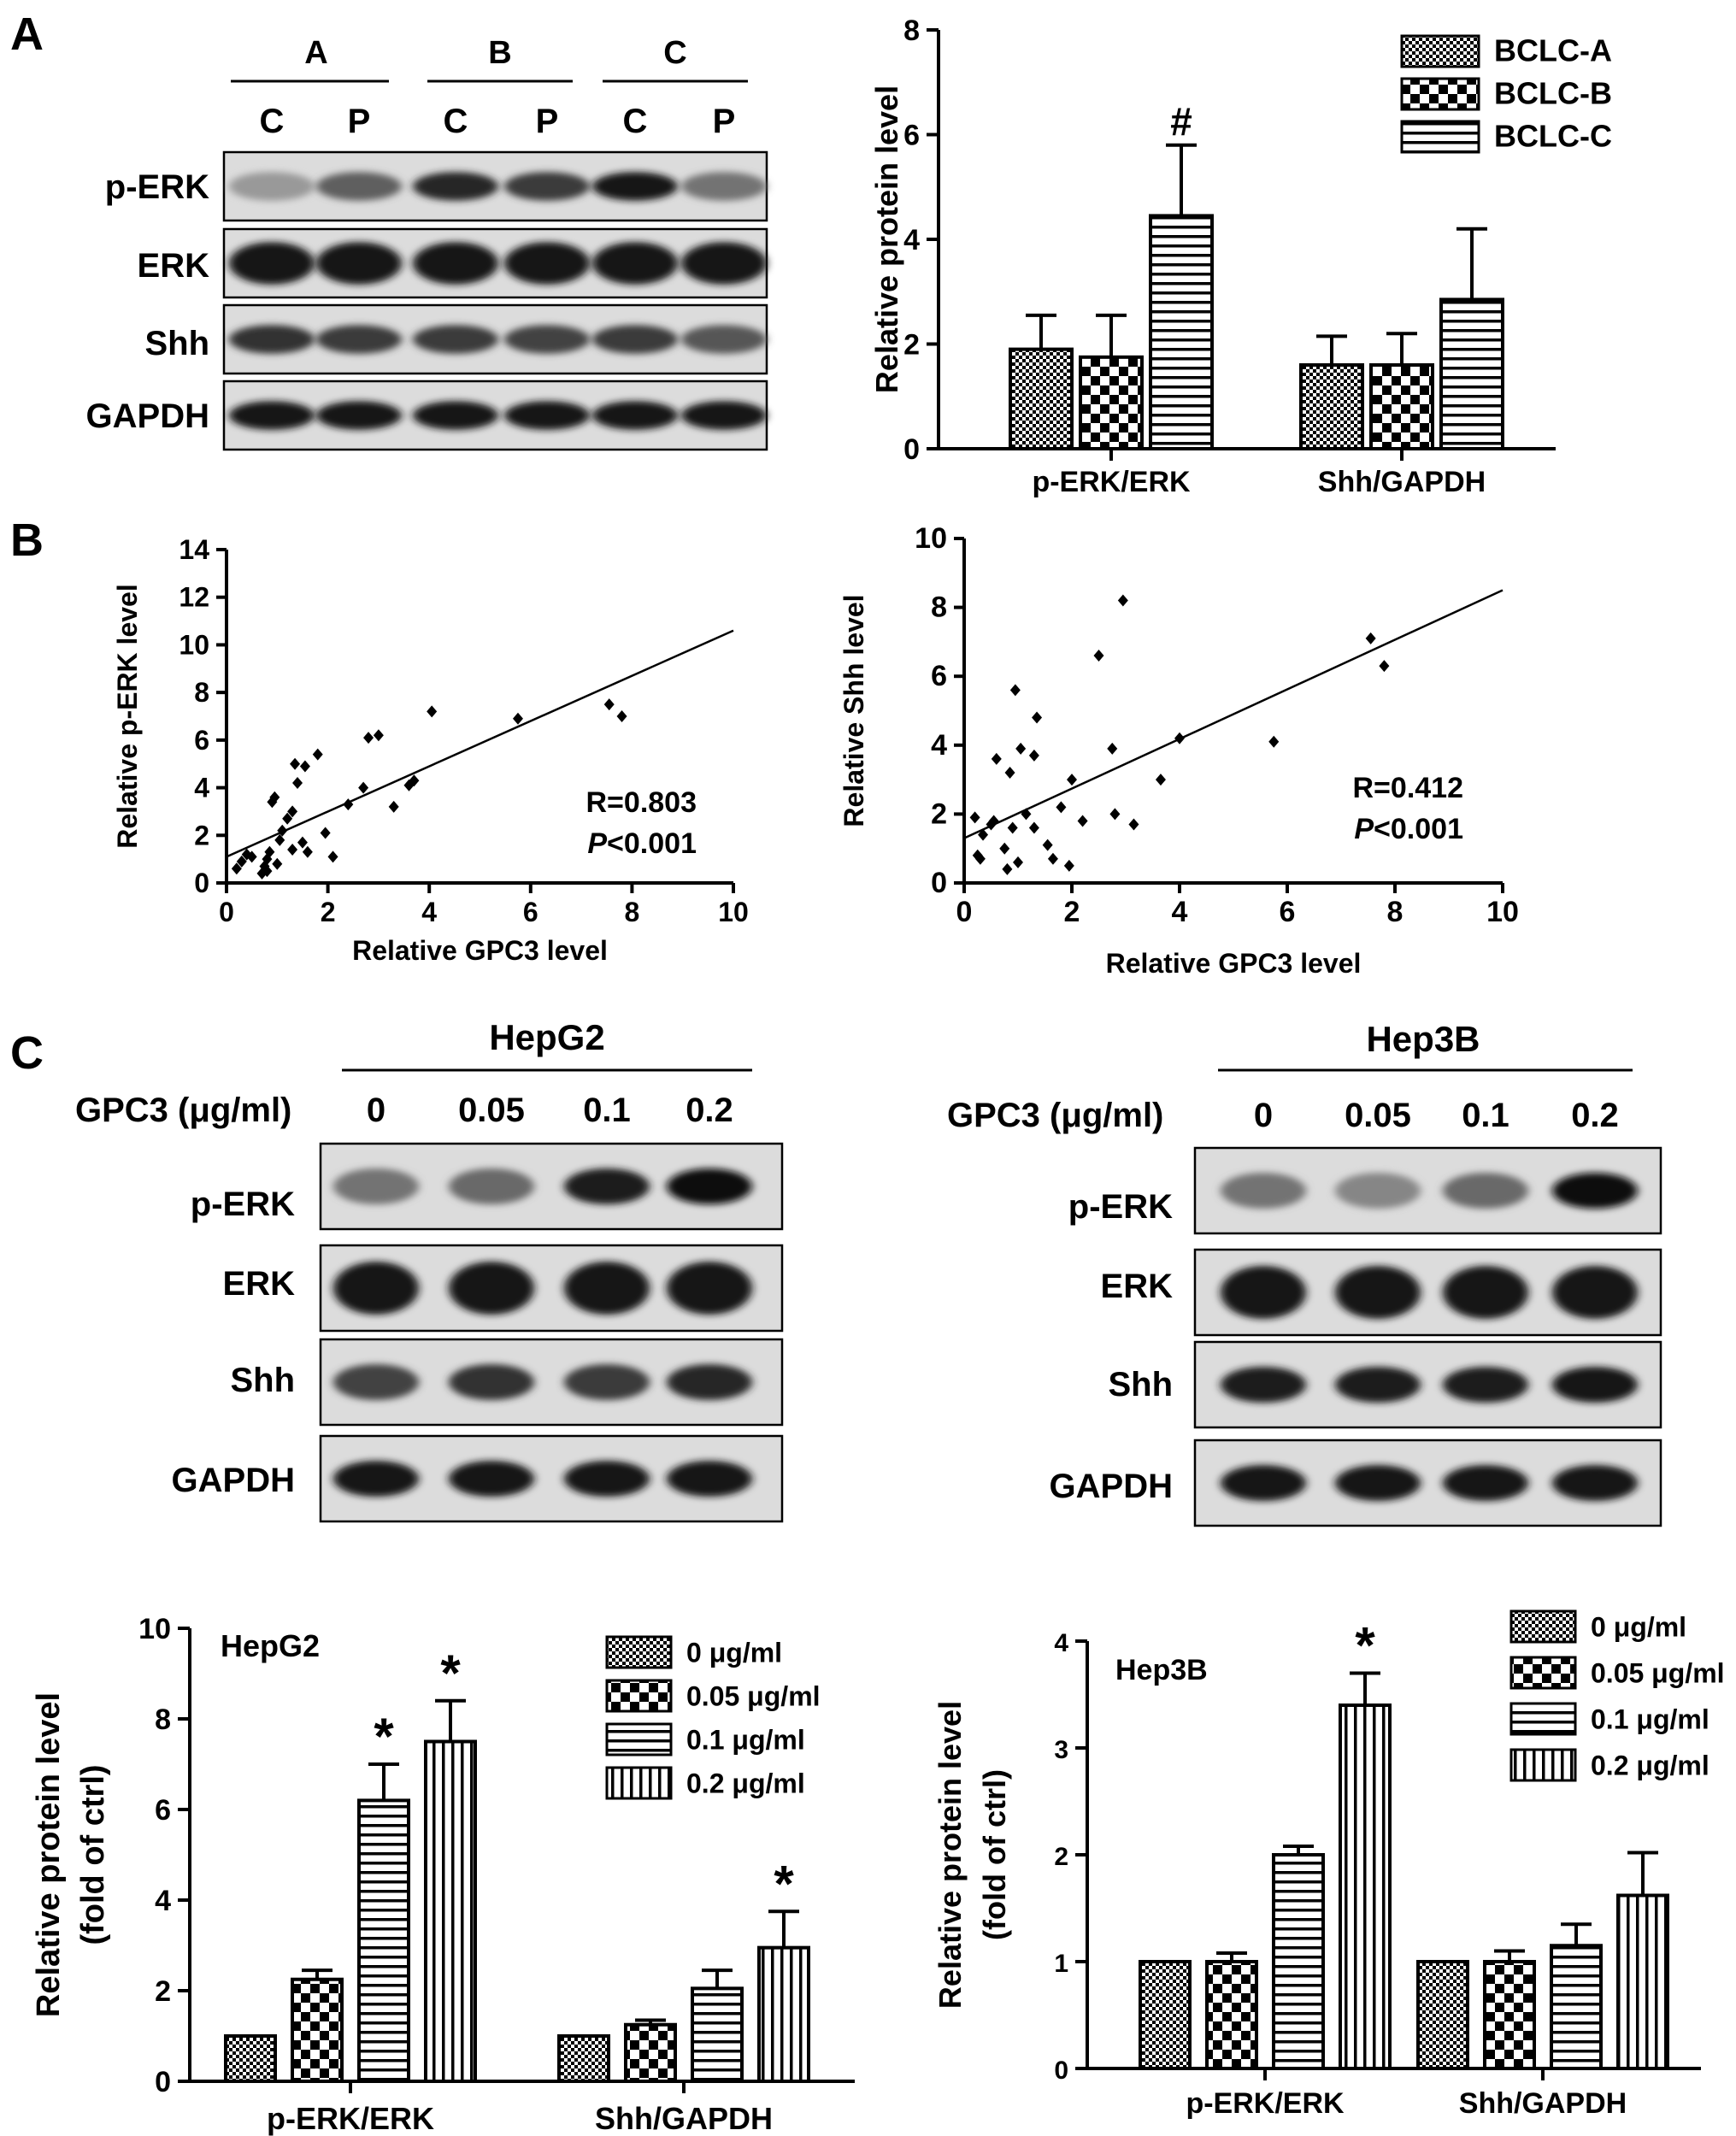 This screenshot has height=2136, width=1736. Describe the element at coordinates (272, 121) in the screenshot. I see `blot-a-lane-label: C` at that location.